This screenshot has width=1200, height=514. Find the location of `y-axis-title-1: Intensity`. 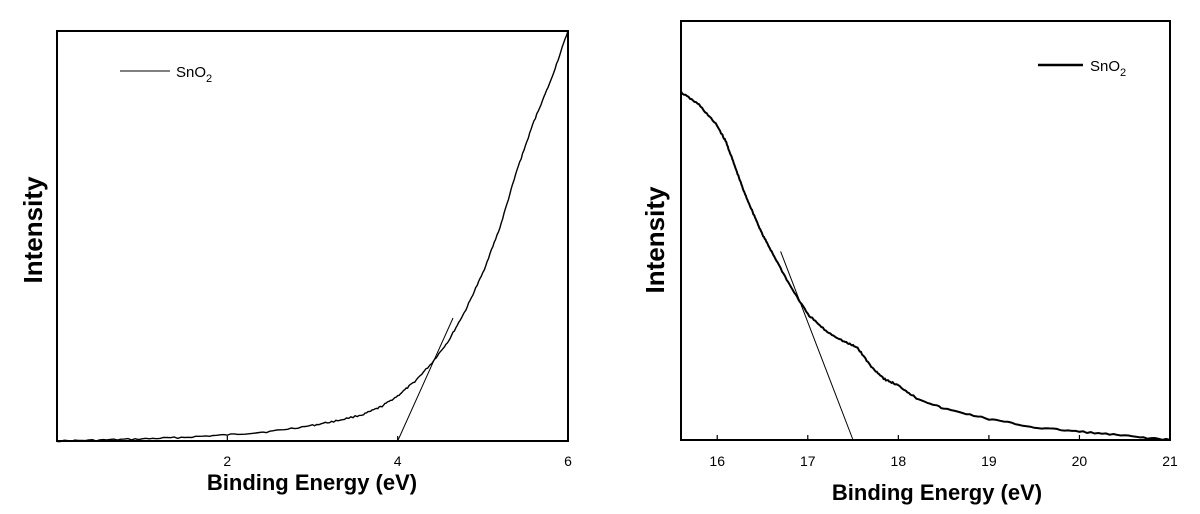

y-axis-title-1: Intensity is located at coordinates (33, 229).